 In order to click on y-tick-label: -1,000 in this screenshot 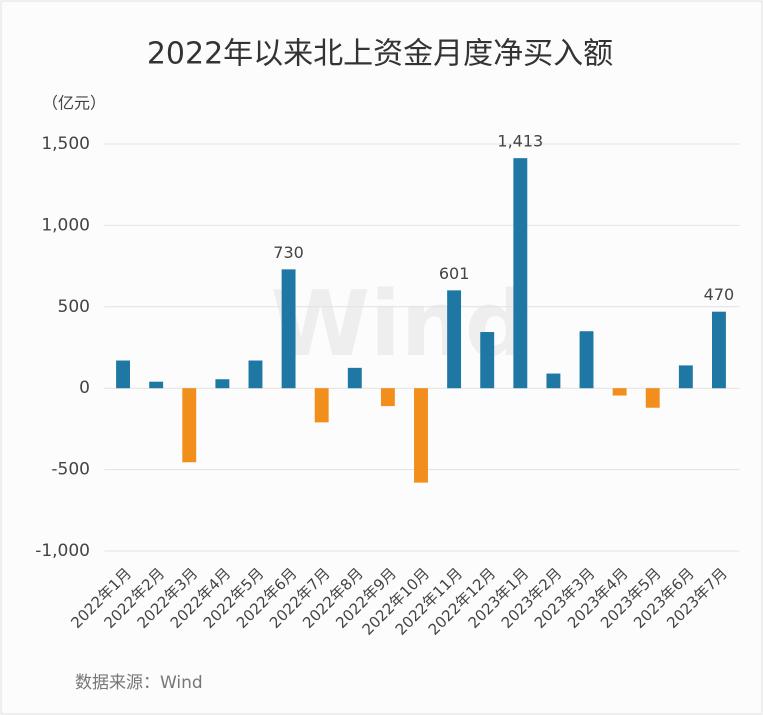, I will do `click(62, 551)`.